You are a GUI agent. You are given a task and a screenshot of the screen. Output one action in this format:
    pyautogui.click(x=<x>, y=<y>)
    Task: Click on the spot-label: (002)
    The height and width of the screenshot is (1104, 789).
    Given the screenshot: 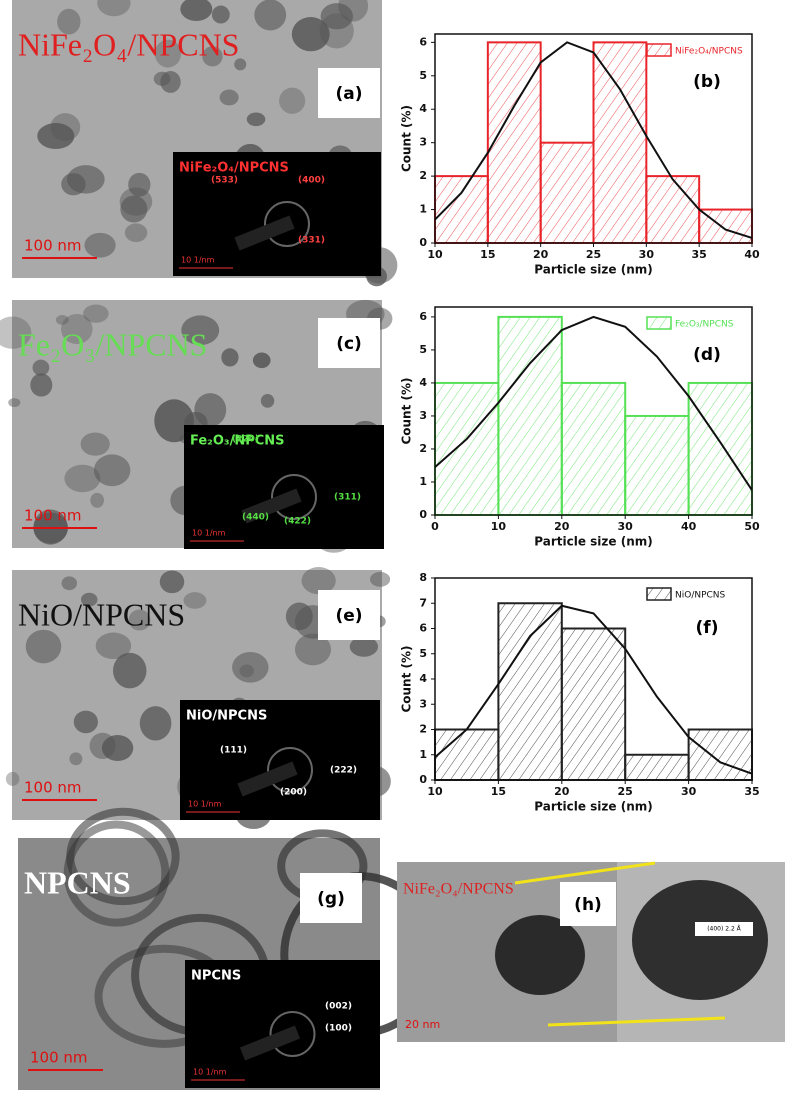 What is the action you would take?
    pyautogui.click(x=338, y=1007)
    